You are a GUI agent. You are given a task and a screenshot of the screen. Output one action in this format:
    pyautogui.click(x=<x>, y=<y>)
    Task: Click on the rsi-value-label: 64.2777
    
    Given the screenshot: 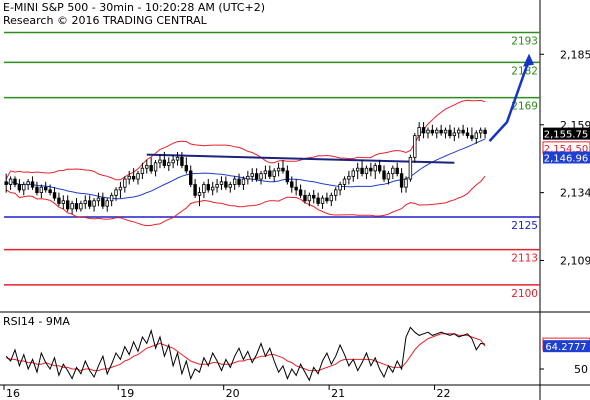 What is the action you would take?
    pyautogui.click(x=565, y=347)
    